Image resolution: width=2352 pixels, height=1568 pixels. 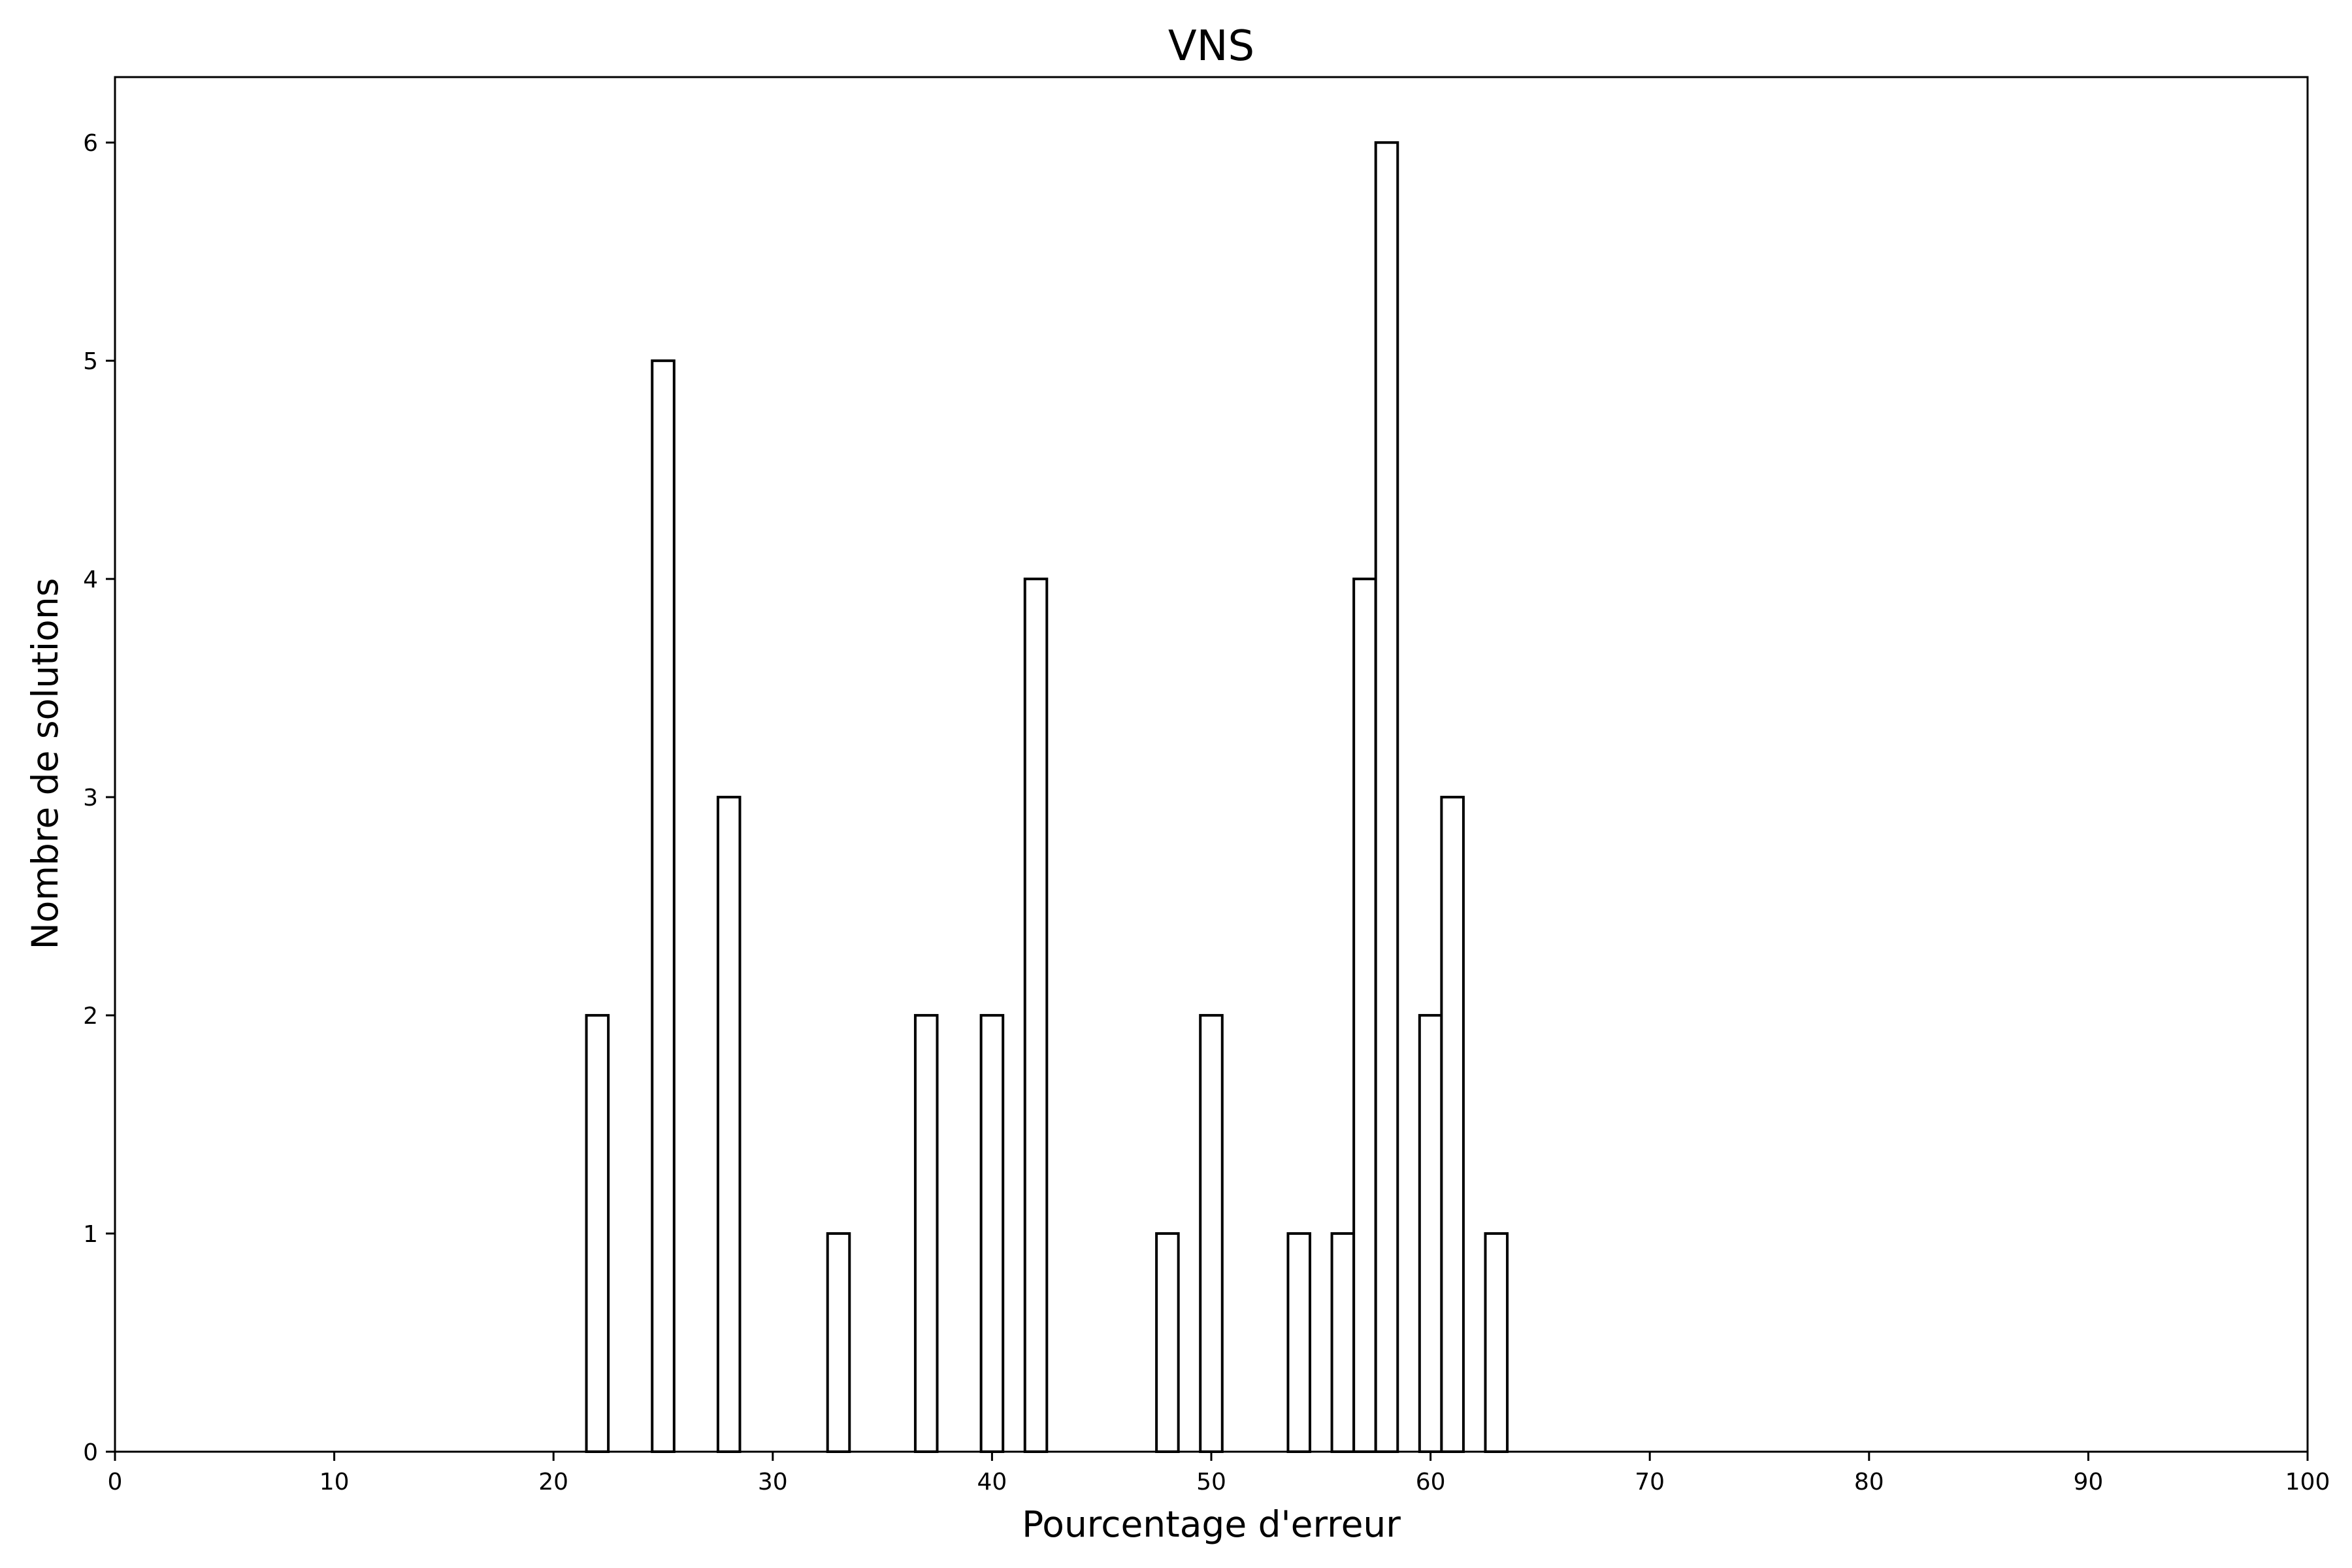 I want to click on x-tick-label: 100, so click(x=2307, y=1482).